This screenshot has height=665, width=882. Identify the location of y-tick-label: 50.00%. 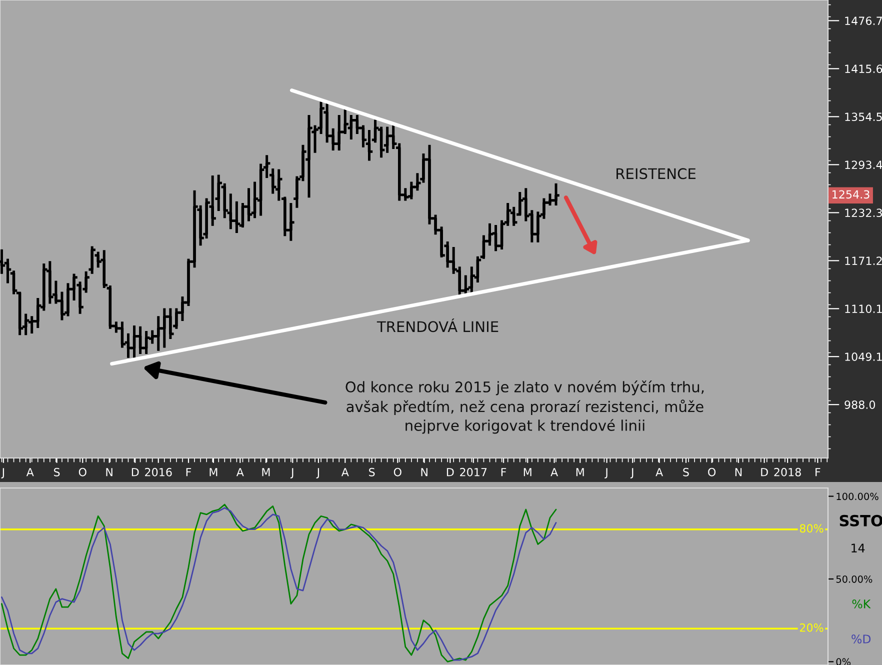
(854, 579).